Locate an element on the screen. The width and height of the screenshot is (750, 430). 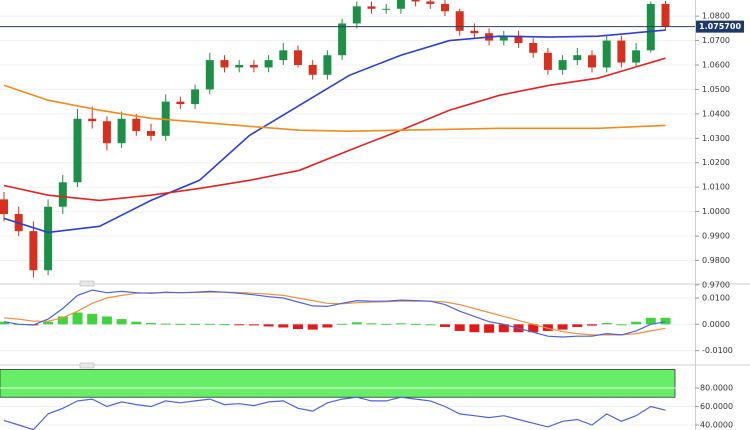
y-tick-label: 1.0100 is located at coordinates (716, 187).